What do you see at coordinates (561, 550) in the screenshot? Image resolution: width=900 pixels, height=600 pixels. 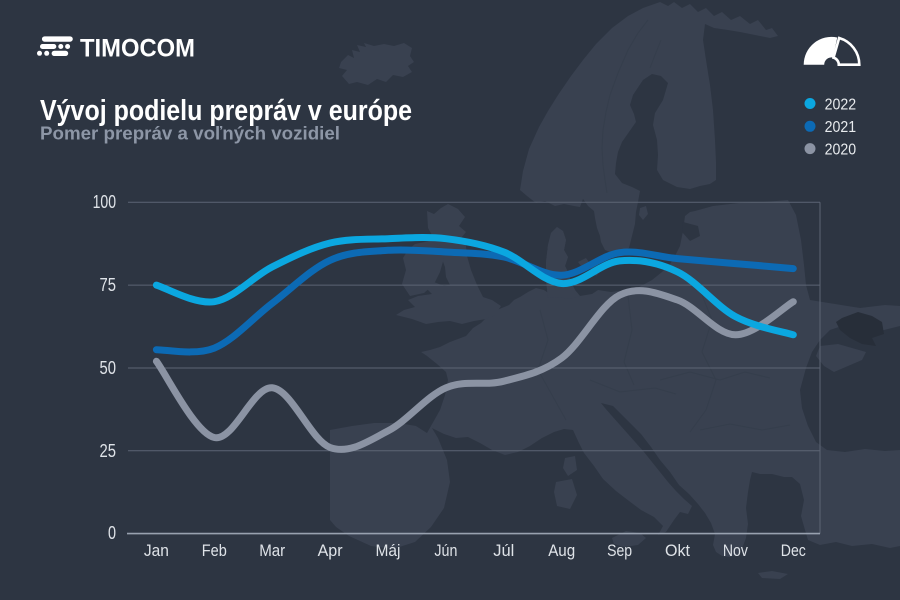 I see `svg-text: Aug` at bounding box center [561, 550].